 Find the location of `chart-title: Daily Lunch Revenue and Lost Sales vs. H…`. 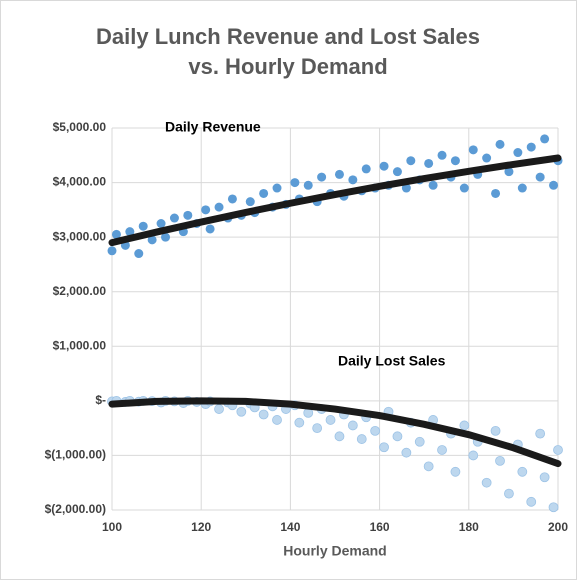

chart-title: Daily Lunch Revenue and Lost Sales vs. H… is located at coordinates (288, 51).